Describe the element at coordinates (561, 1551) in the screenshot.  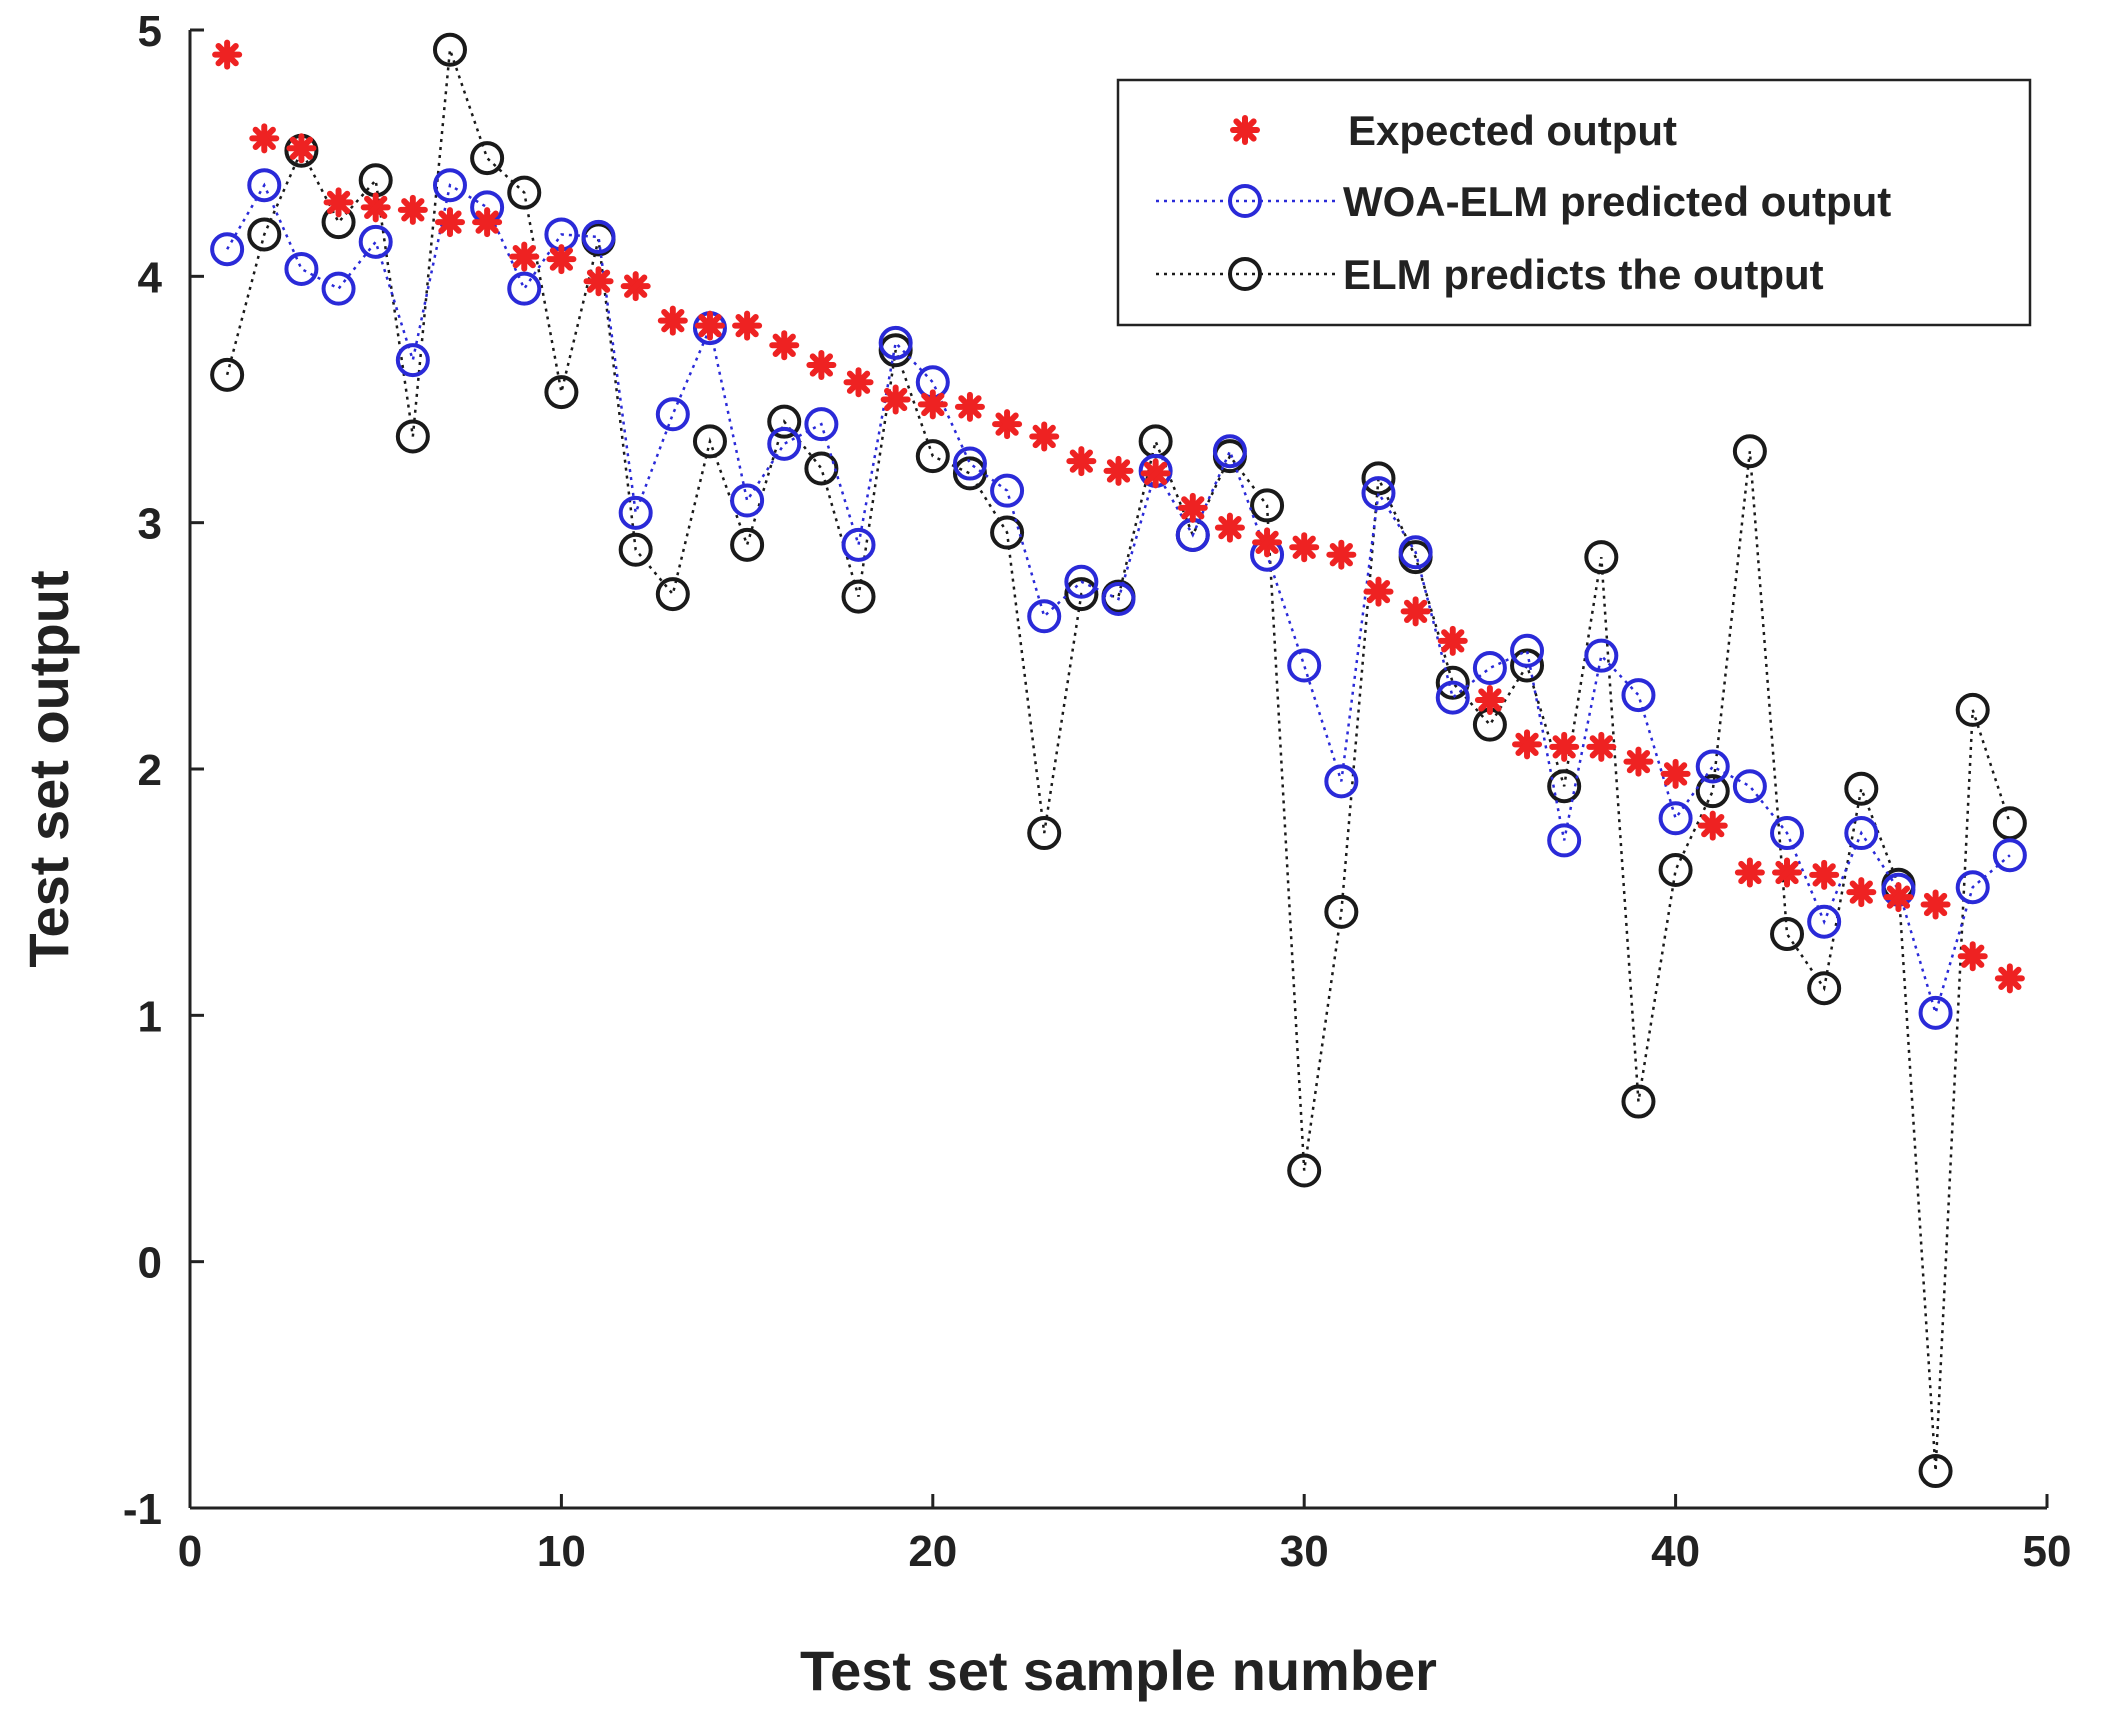
I see `x-tick-label: 10` at that location.